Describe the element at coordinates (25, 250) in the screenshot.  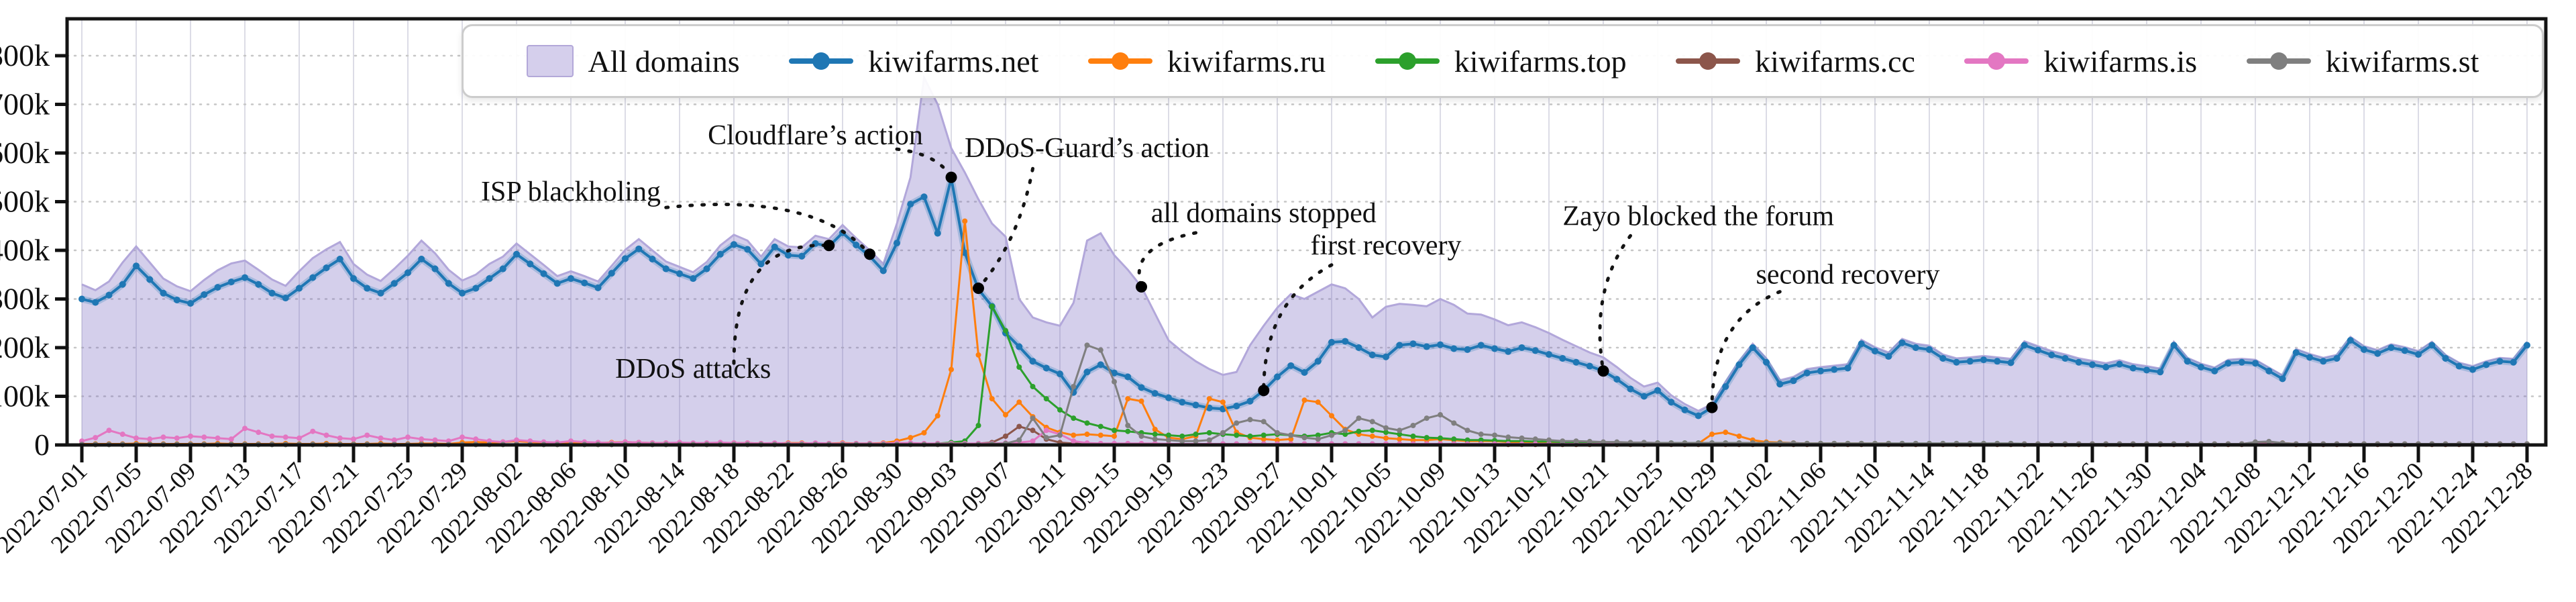
I see `y-tick-label: 400k` at that location.